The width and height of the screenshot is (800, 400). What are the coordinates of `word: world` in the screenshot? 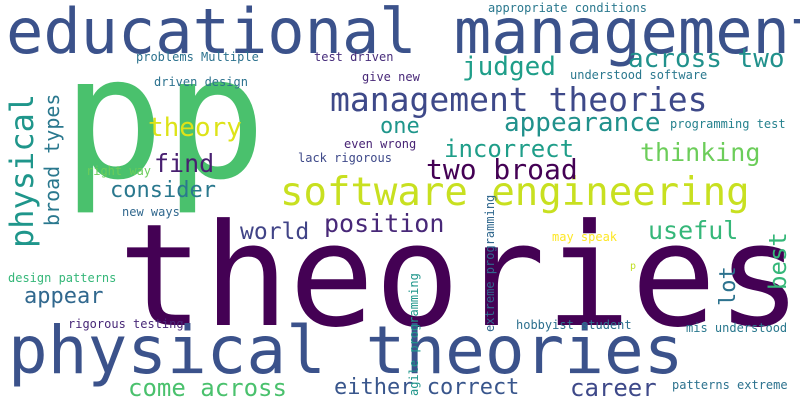 It's located at (275, 232).